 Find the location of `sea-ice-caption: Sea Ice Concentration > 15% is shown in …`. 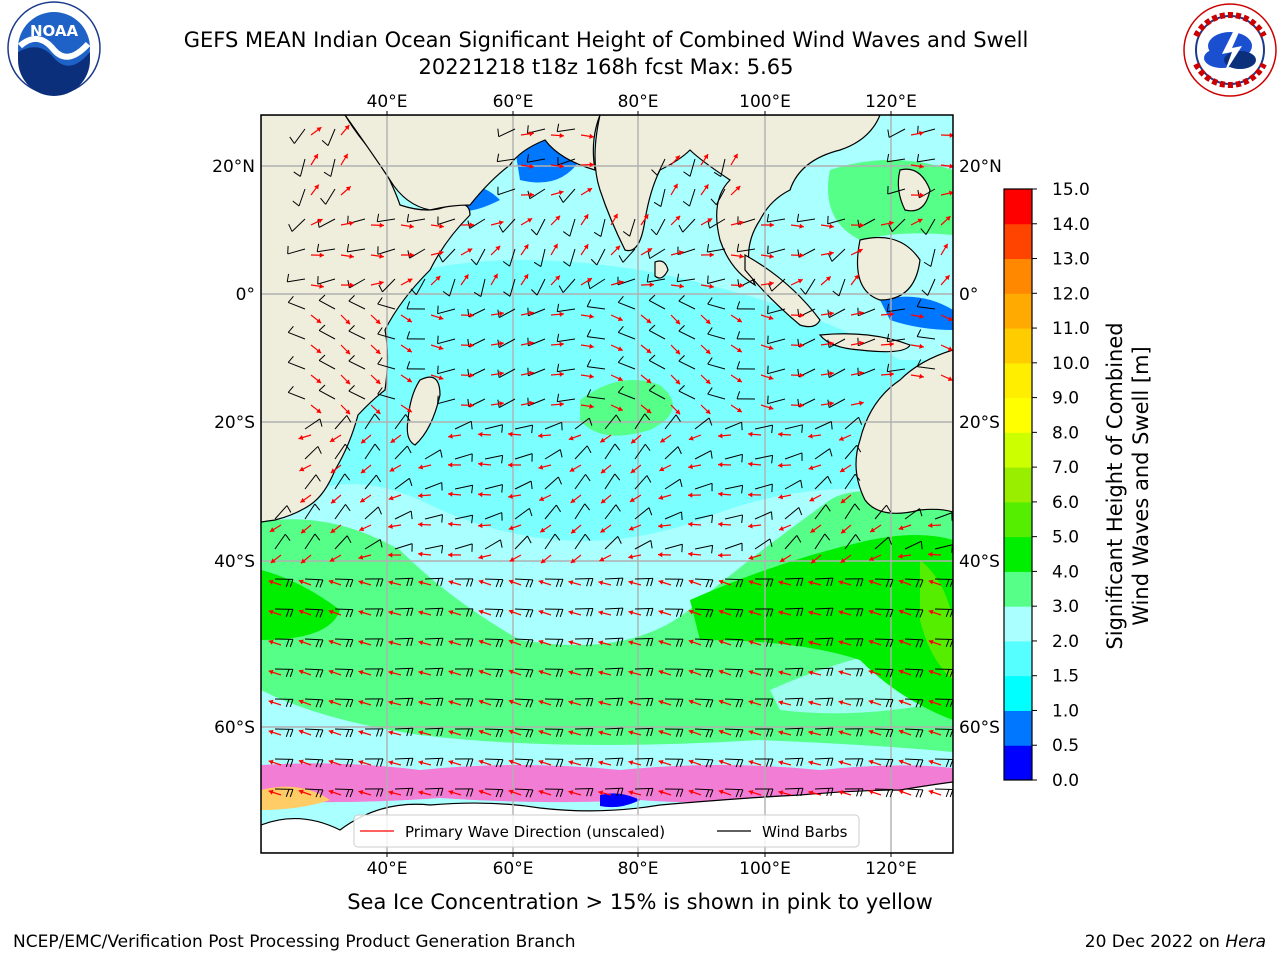

sea-ice-caption: Sea Ice Concentration > 15% is shown in … is located at coordinates (640, 902).